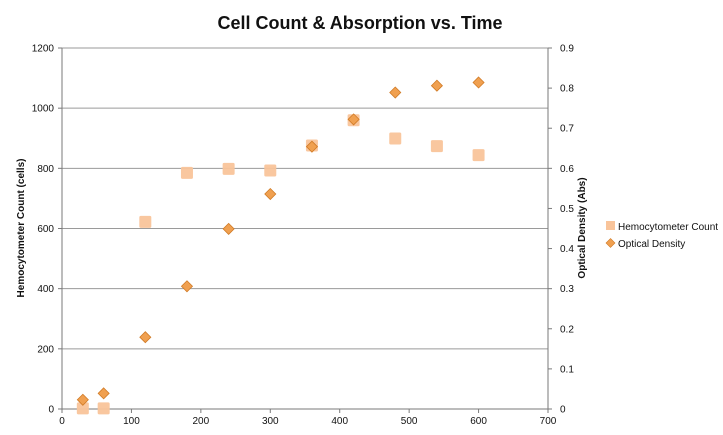 This screenshot has height=435, width=723. Describe the element at coordinates (567, 89) in the screenshot. I see `y2-tick-label: 0.8` at that location.